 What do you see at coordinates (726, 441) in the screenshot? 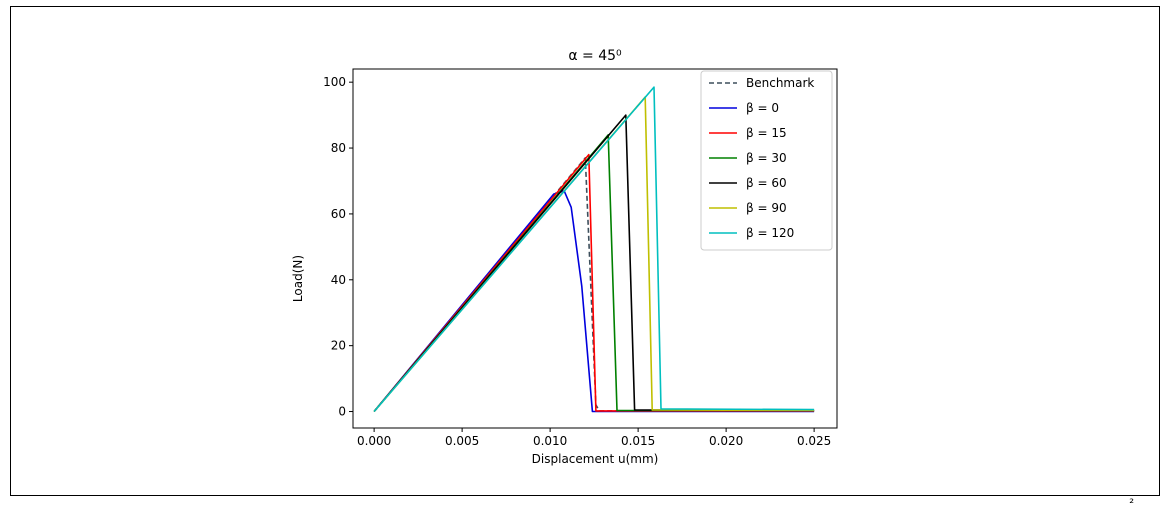
I see `x-tick-label: 0.020` at bounding box center [726, 441].